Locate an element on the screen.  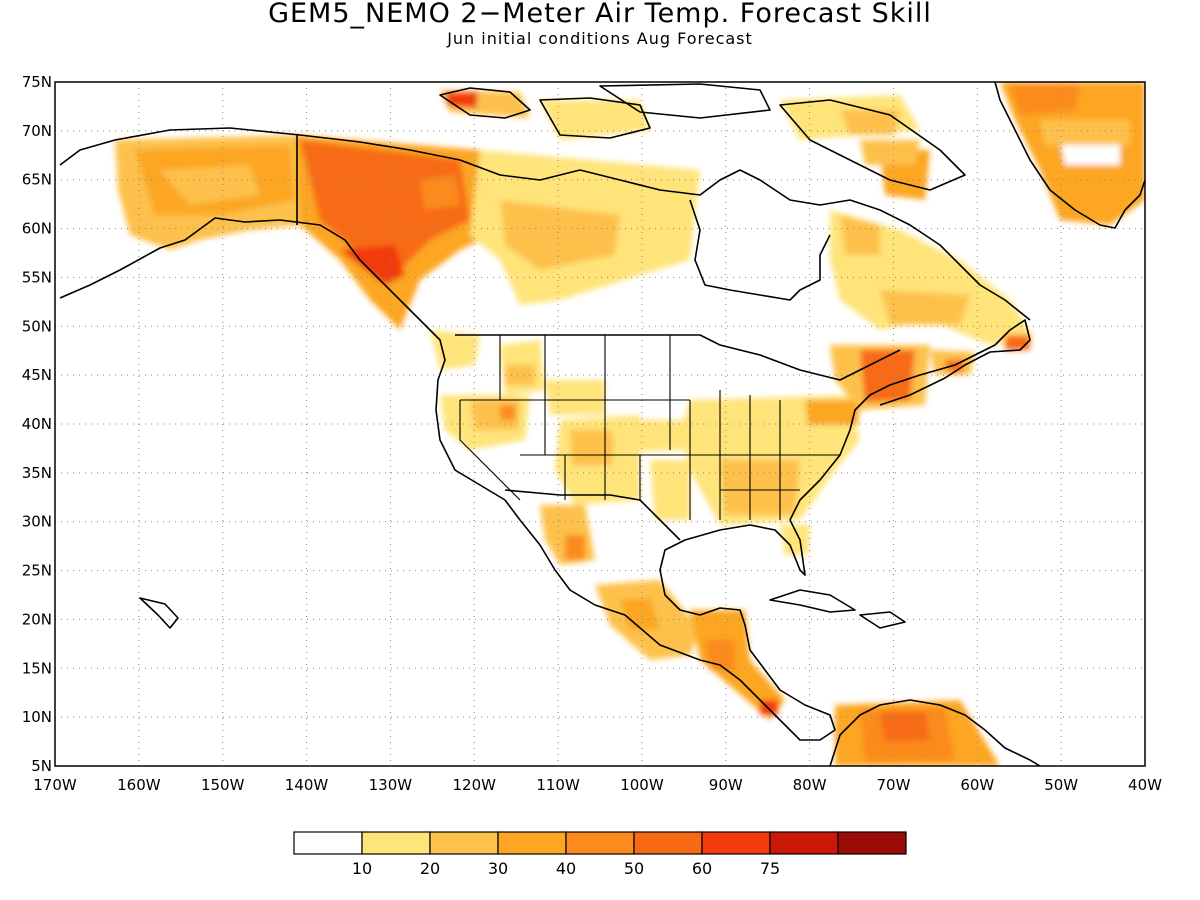
shading-texas is located at coordinates (670, 490).